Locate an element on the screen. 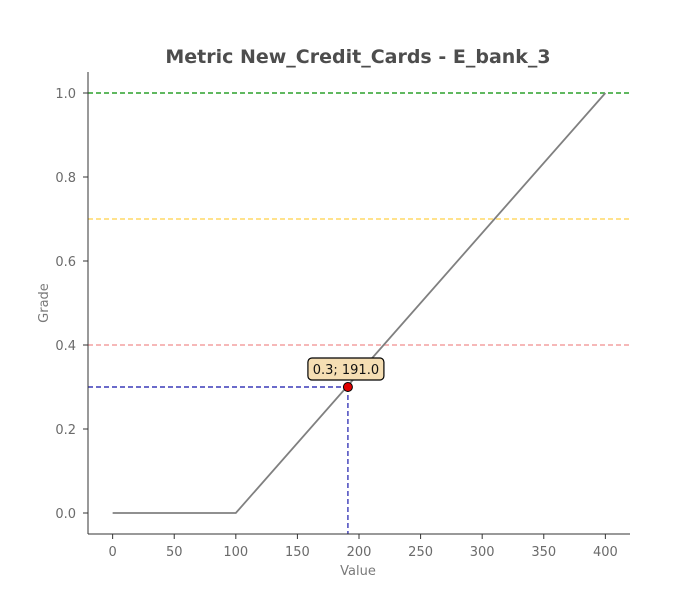 The height and width of the screenshot is (600, 700). highlight-marker is located at coordinates (347, 387).